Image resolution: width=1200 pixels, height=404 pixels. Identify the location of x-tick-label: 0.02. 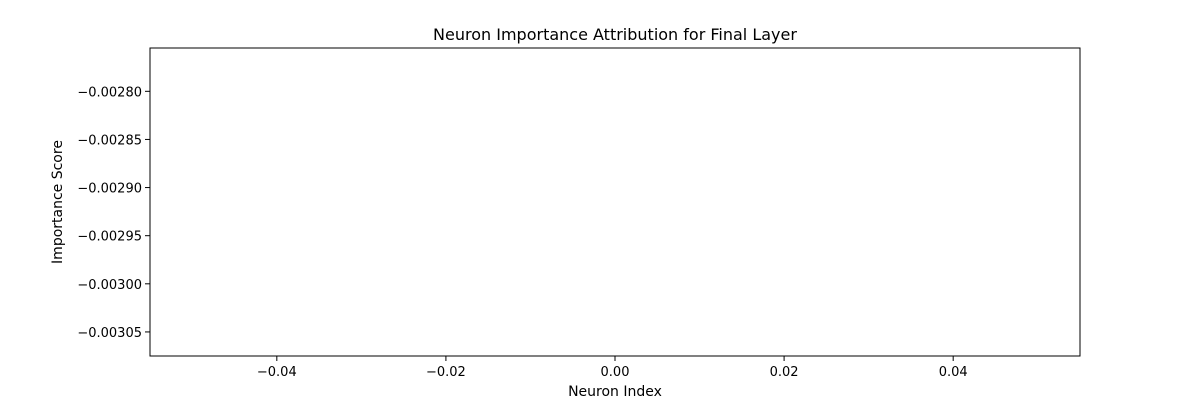
(784, 372).